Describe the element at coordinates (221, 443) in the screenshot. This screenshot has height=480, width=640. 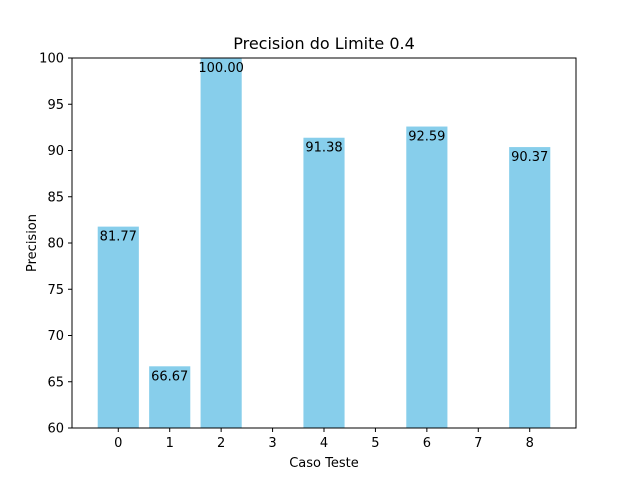
I see `x-tick-label: 2` at that location.